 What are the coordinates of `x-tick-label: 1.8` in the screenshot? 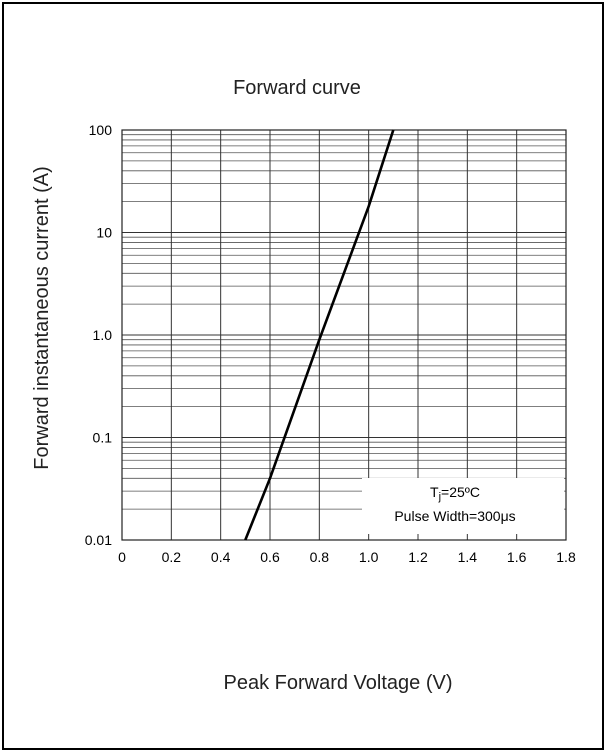 It's located at (566, 557).